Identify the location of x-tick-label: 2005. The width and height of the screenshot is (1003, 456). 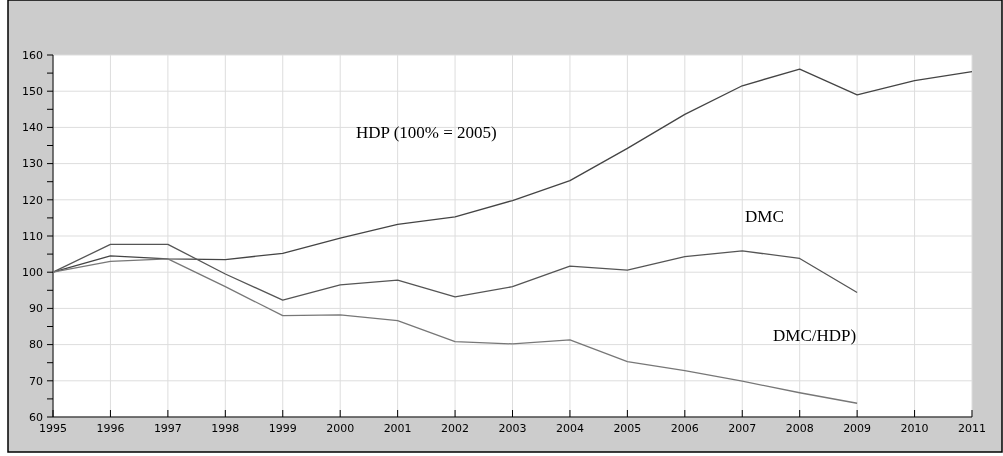
(627, 428).